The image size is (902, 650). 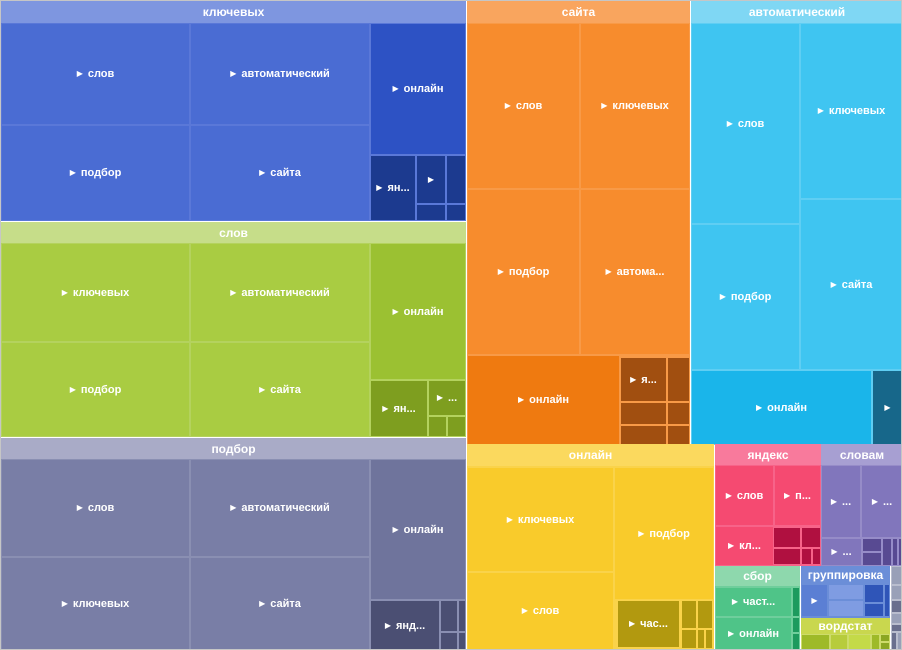 What do you see at coordinates (590, 455) in the screenshot?
I see `section-header-onlayn: онлайн` at bounding box center [590, 455].